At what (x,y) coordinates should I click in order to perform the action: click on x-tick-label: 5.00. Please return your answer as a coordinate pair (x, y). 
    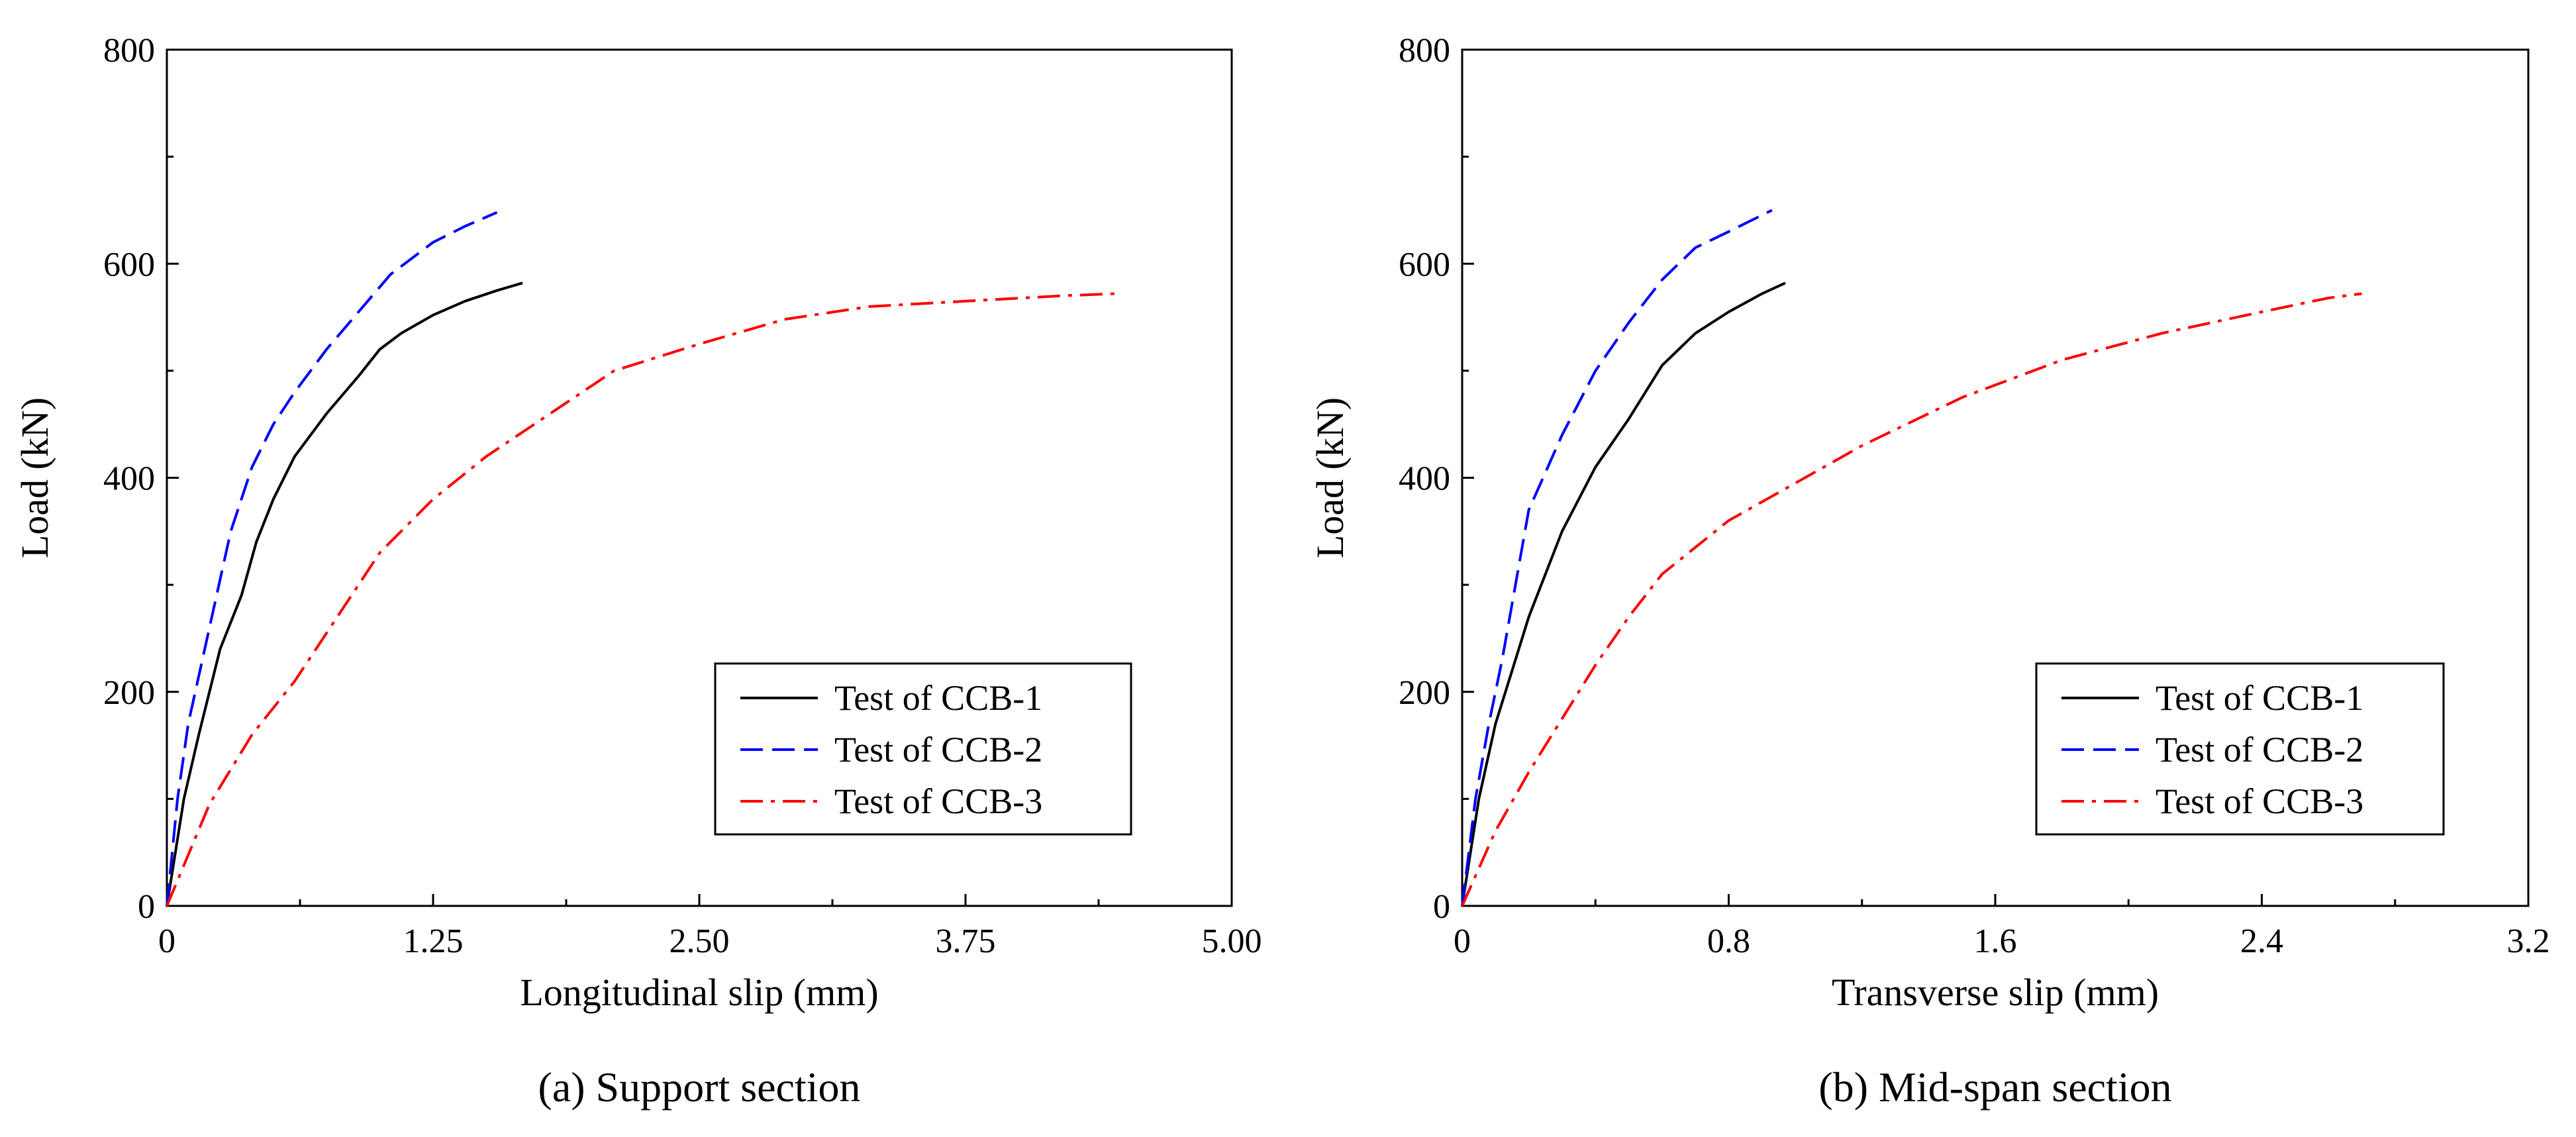
    Looking at the image, I should click on (1232, 941).